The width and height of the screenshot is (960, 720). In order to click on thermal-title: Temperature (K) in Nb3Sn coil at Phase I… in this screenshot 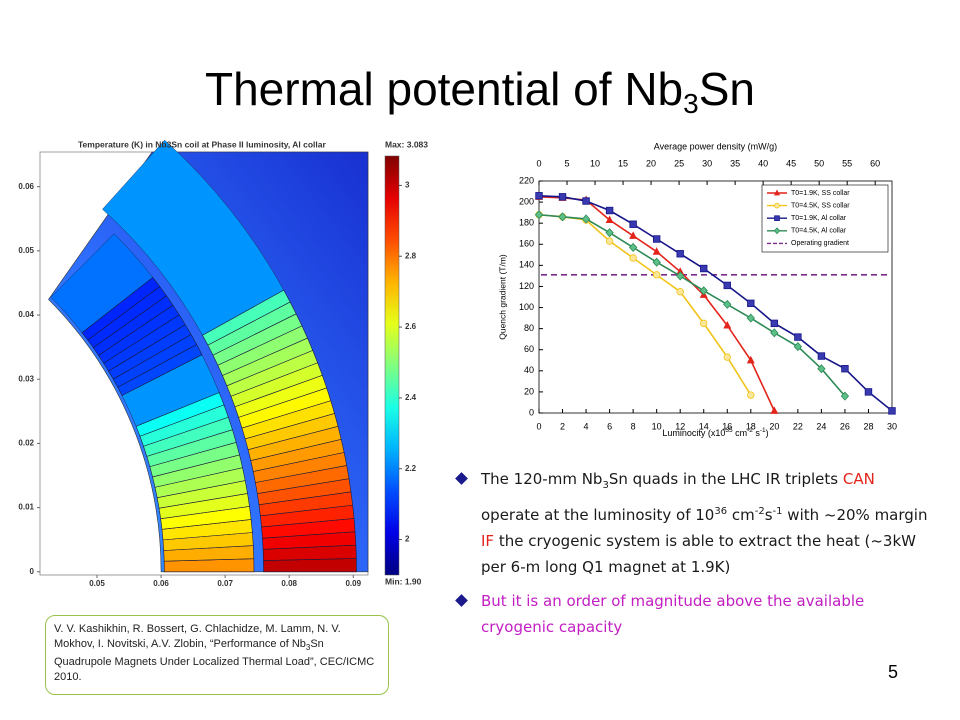, I will do `click(202, 144)`.